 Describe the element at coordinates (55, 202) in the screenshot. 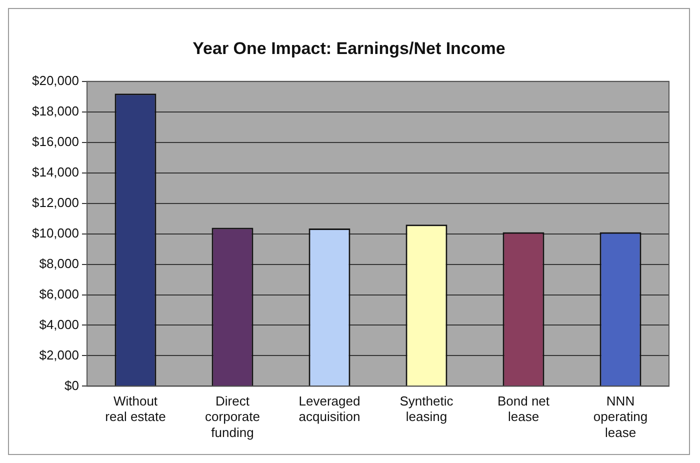

I see `y-tick-label: $12,000` at that location.